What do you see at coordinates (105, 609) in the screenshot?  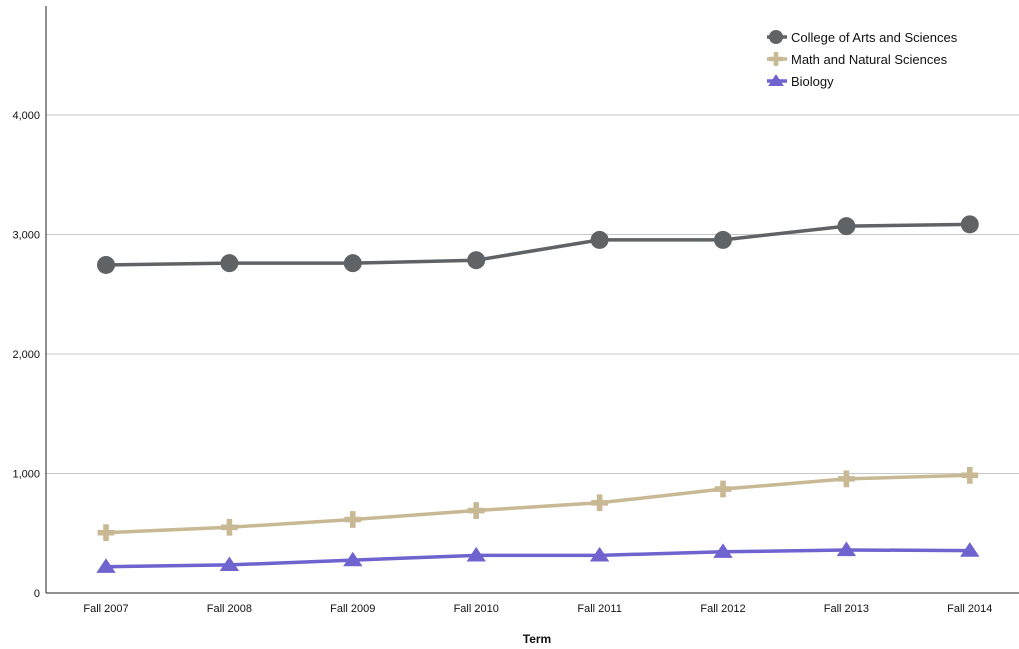 I see `x-tick-label: Fall 2007` at bounding box center [105, 609].